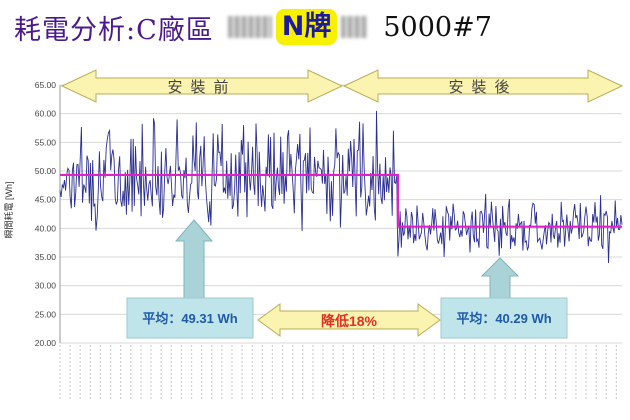  What do you see at coordinates (306, 27) in the screenshot?
I see `brand-highlight: N牌` at bounding box center [306, 27].